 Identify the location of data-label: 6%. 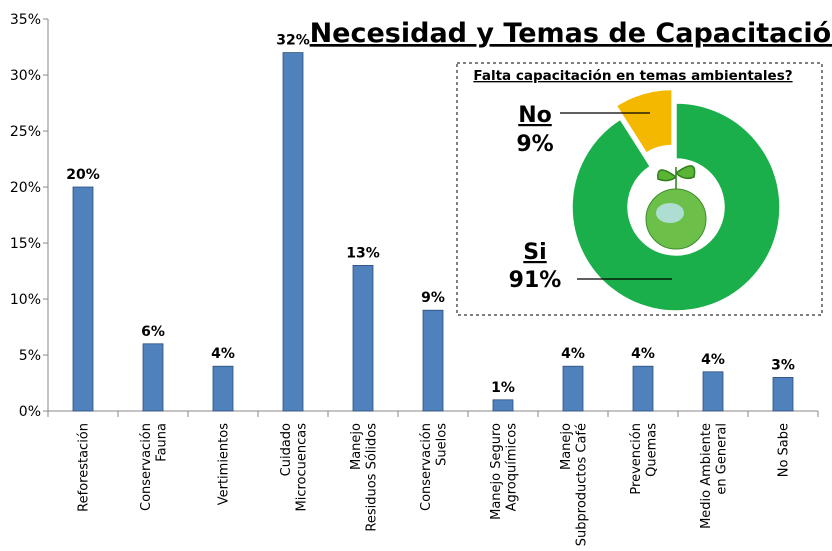
(153, 332).